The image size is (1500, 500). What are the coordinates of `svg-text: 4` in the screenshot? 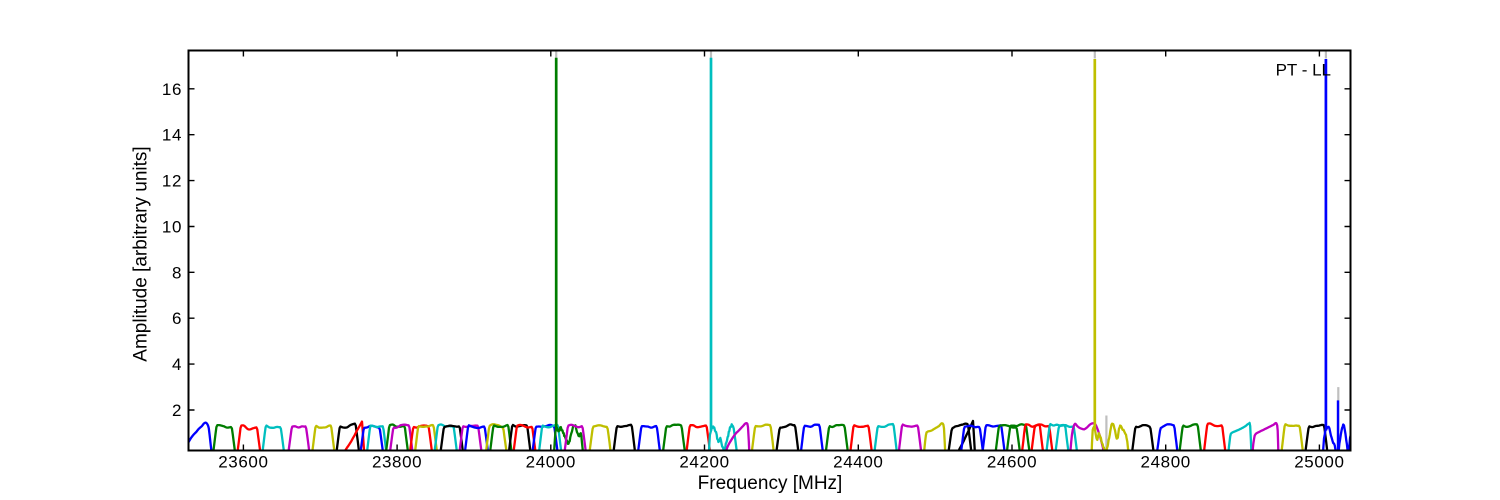 It's located at (177, 364).